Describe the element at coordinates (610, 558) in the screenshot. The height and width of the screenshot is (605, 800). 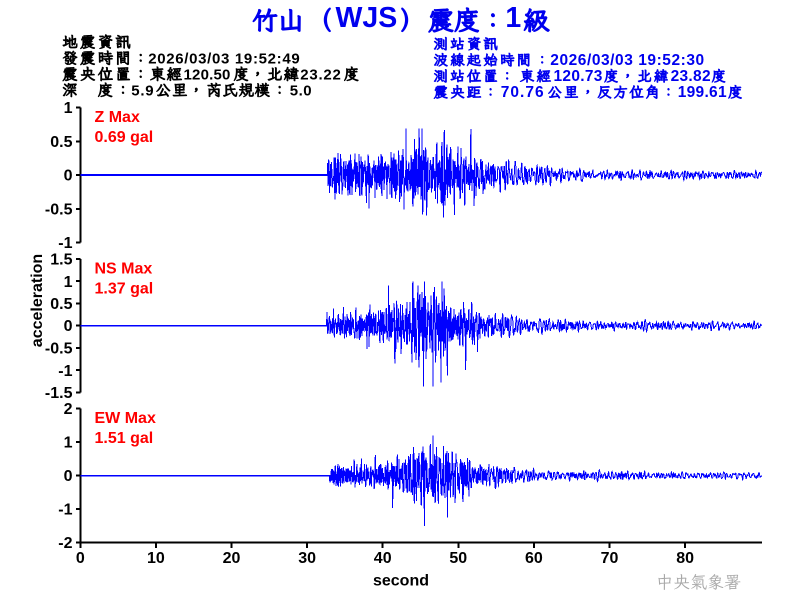
I see `svg-text: 70` at that location.